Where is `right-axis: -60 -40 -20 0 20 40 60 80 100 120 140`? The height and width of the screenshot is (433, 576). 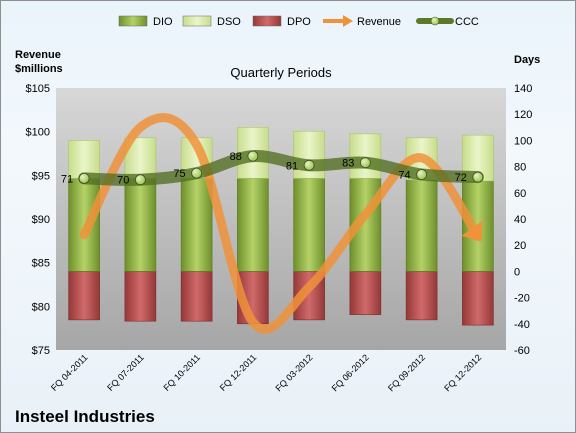 right-axis: -60 -40 -20 0 20 40 60 80 100 120 140 is located at coordinates (523, 220).